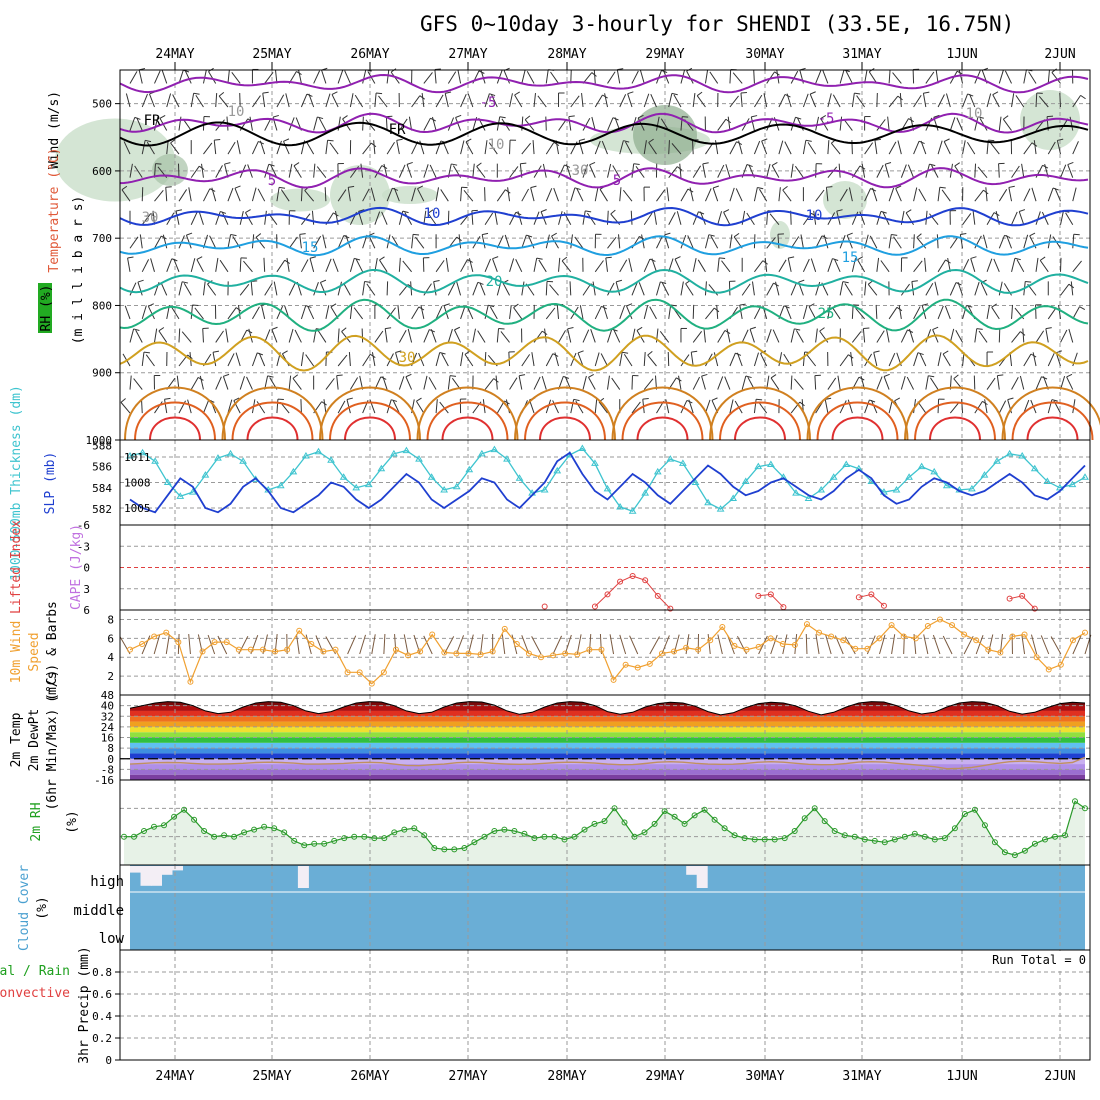 Image resolution: width=1100 pixels, height=1100 pixels. Describe the element at coordinates (566, 1076) in the screenshot. I see `date-label-bottom: 28MAY` at that location.